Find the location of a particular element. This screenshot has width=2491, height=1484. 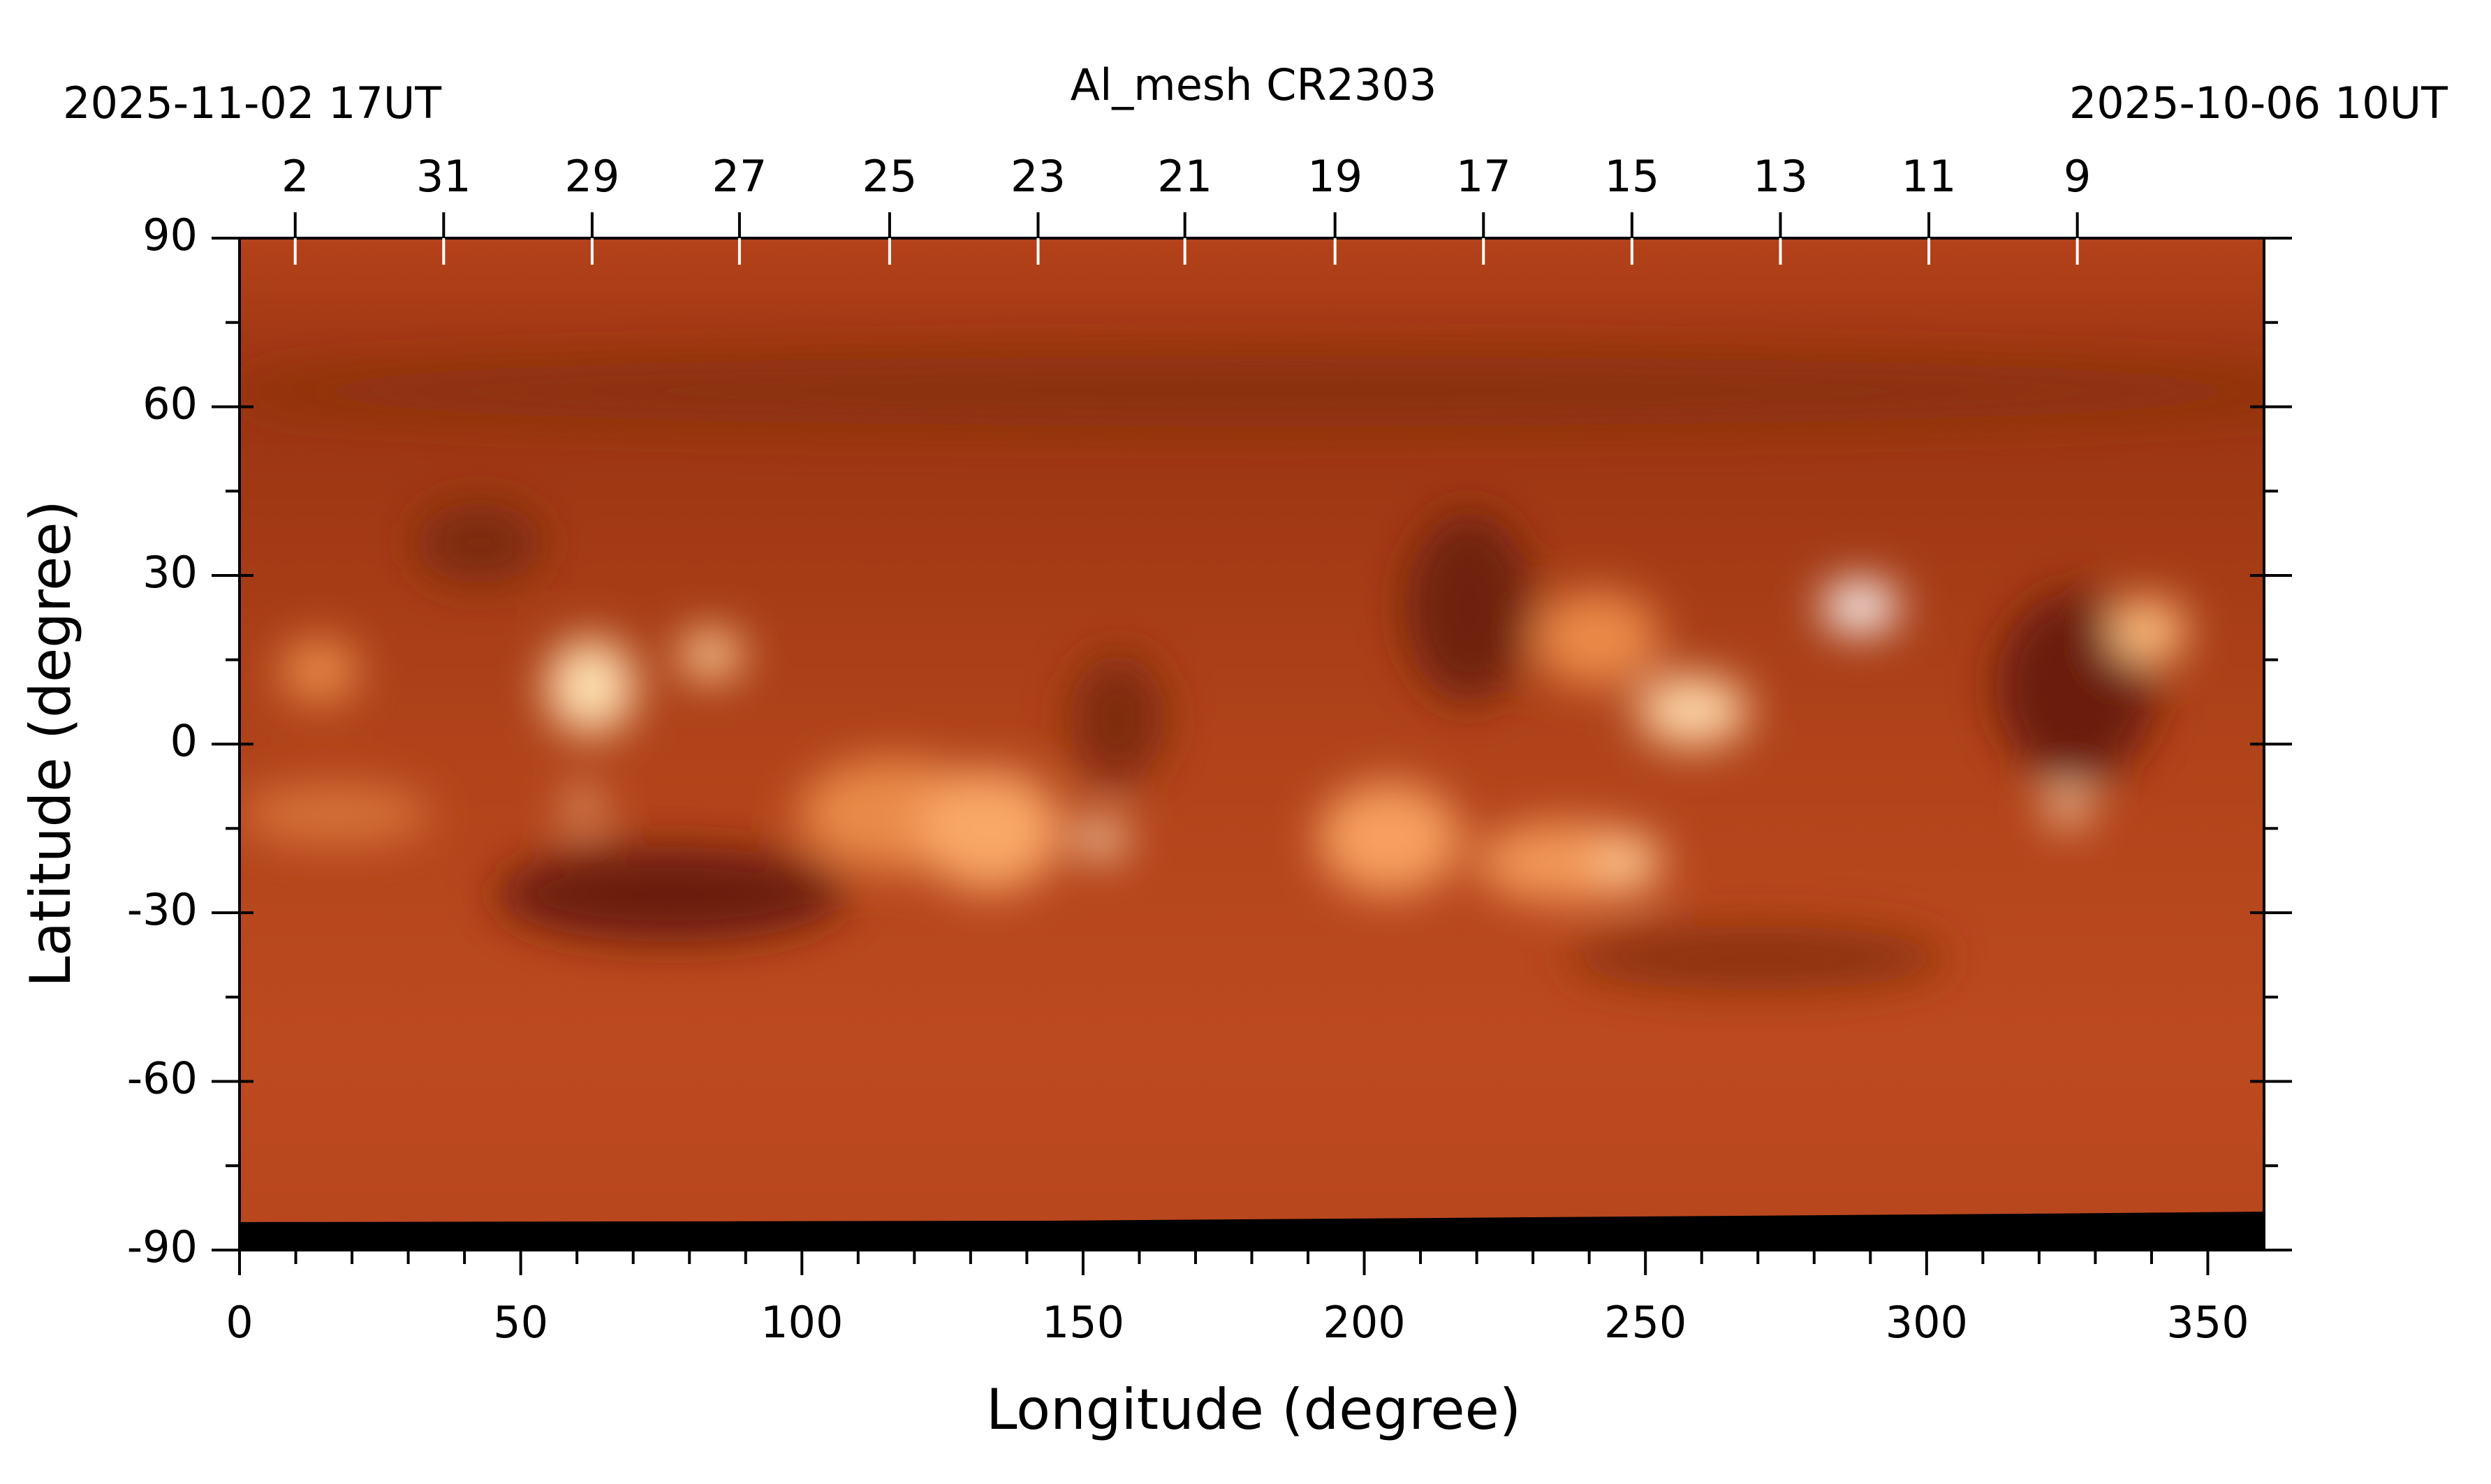

start-date: 2025-11-02 17UT is located at coordinates (253, 103).